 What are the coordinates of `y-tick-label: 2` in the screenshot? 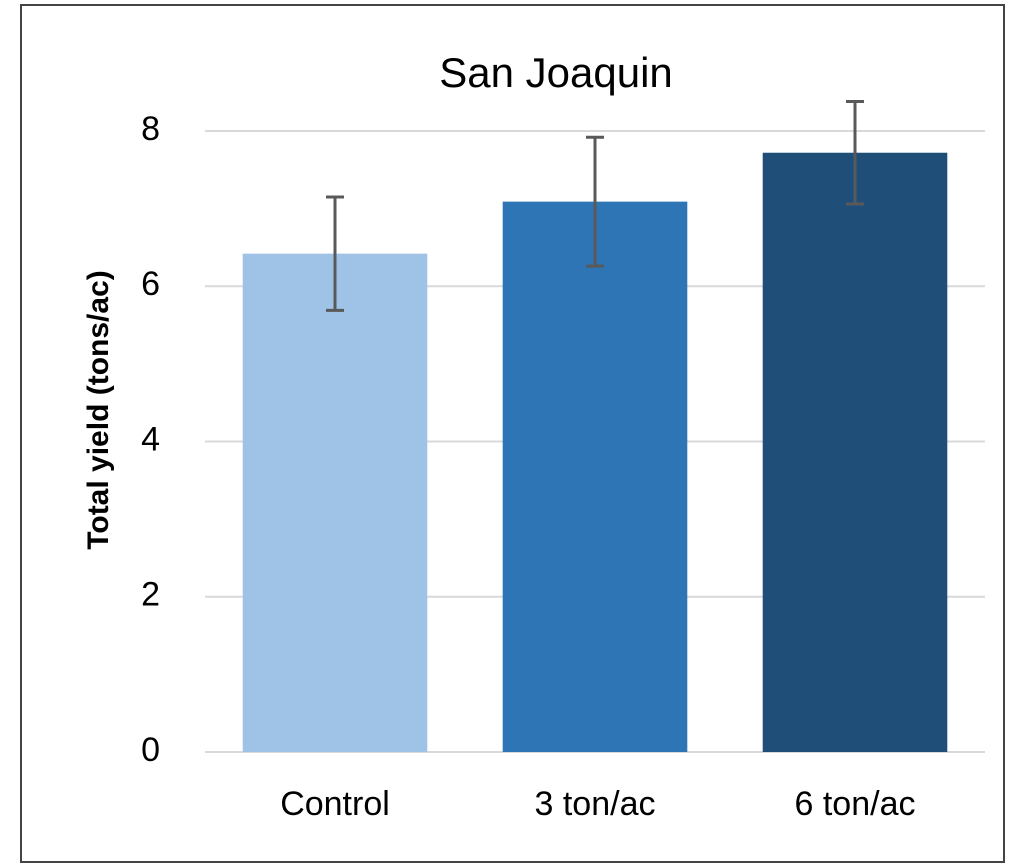 It's located at (150, 595).